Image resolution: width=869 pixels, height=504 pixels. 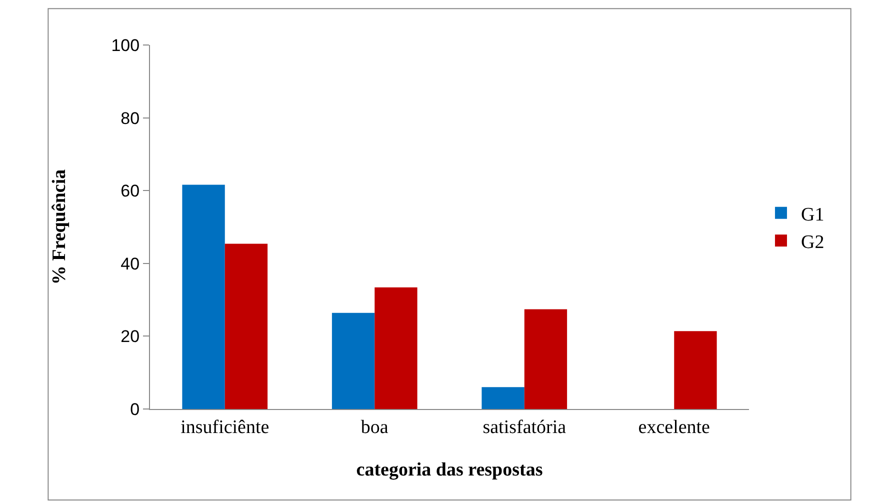 I want to click on y-tick-label: 0, so click(x=135, y=409).